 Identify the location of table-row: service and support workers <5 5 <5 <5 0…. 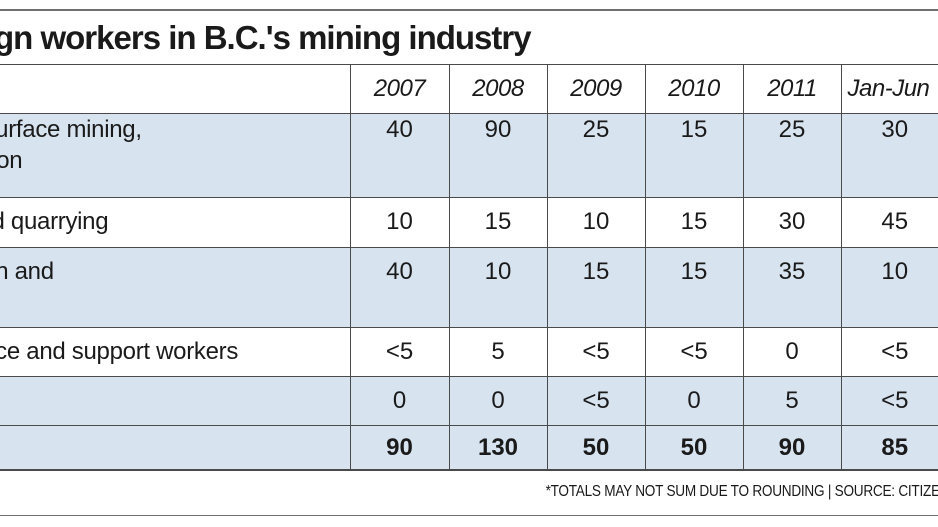
(469, 352).